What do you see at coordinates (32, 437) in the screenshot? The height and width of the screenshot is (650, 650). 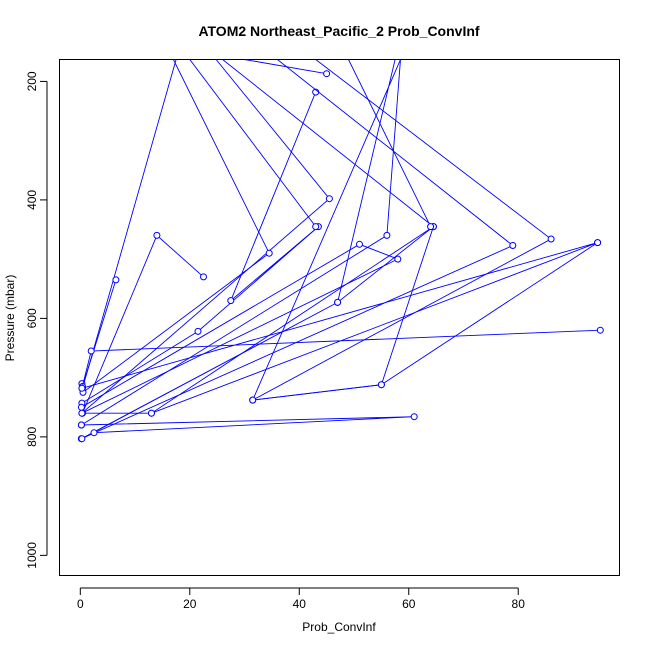 I see `y-tick-label: 800` at bounding box center [32, 437].